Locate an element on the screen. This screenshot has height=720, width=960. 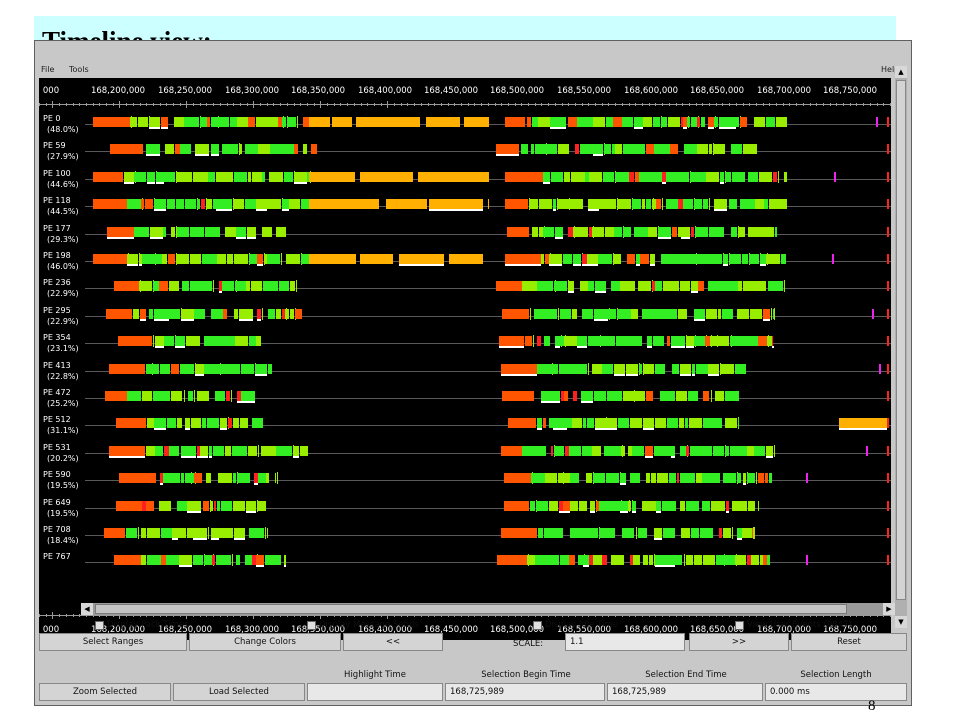
zoom-selected-button: Zoom Selected is located at coordinates (105, 692).